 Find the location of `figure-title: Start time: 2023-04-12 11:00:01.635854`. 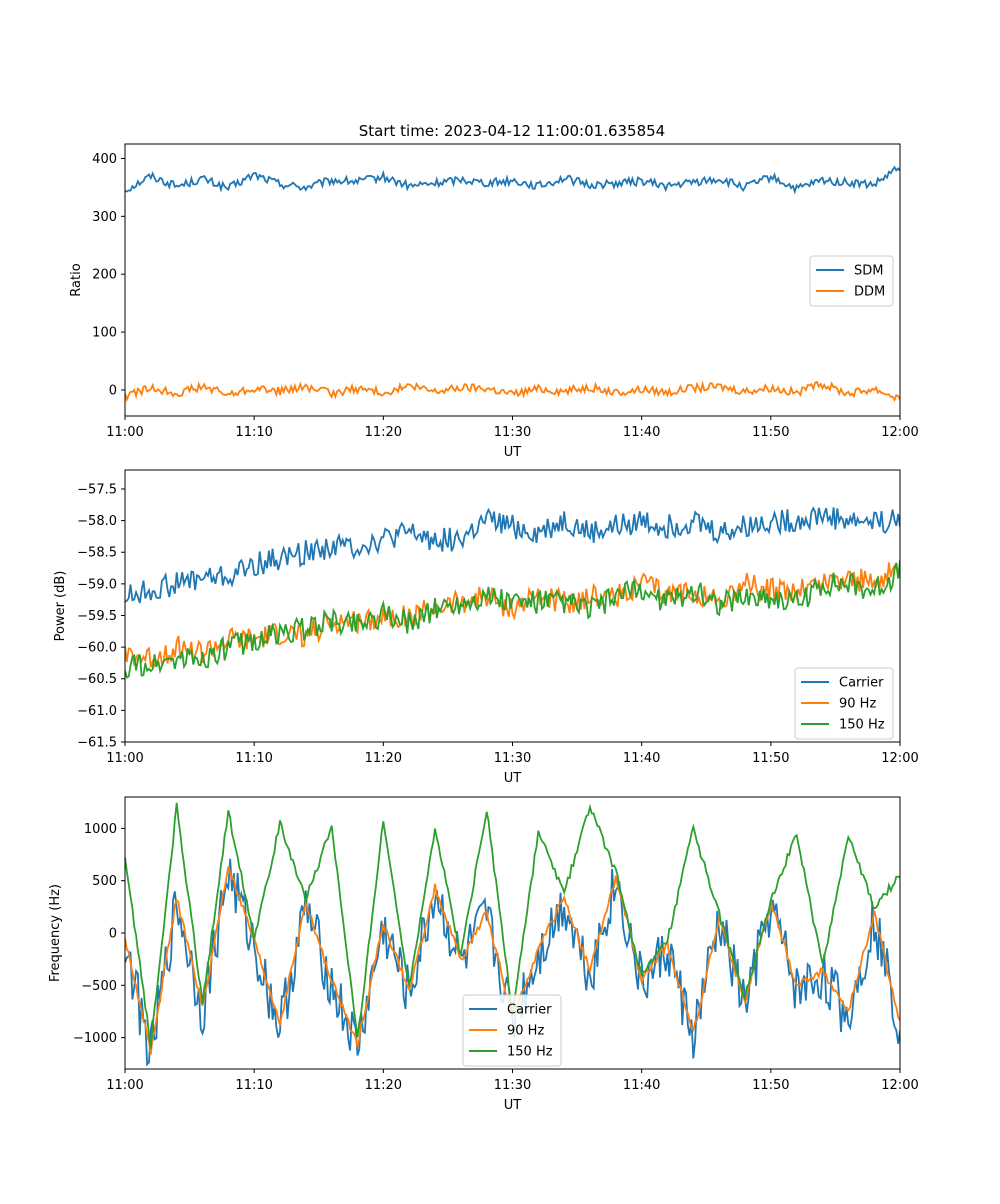

figure-title: Start time: 2023-04-12 11:00:01.635854 is located at coordinates (512, 131).